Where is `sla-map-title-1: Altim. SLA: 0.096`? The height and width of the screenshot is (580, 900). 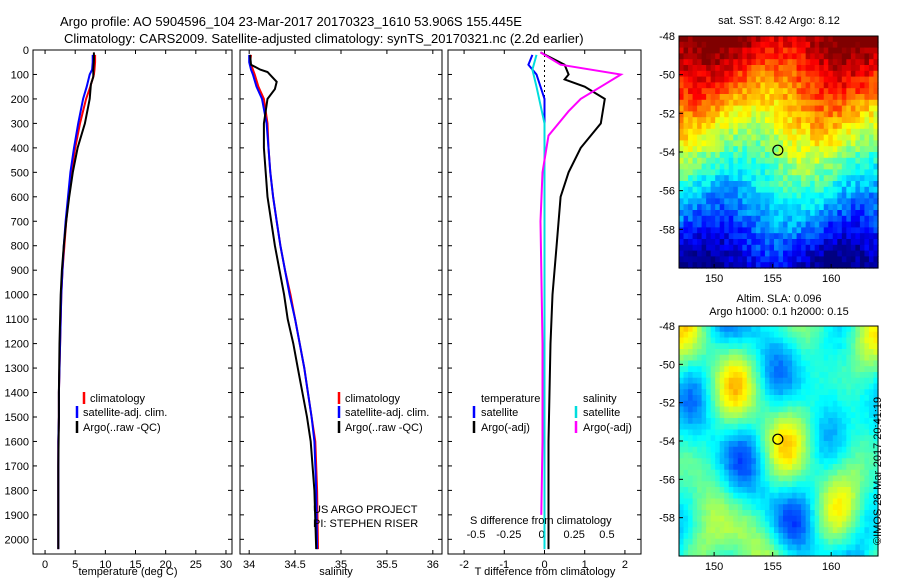 sla-map-title-1: Altim. SLA: 0.096 is located at coordinates (779, 299).